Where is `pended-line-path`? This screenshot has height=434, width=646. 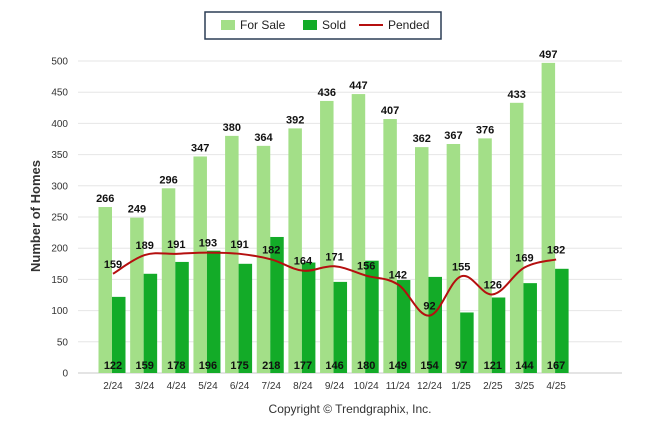
pended-line-path is located at coordinates (334, 284).